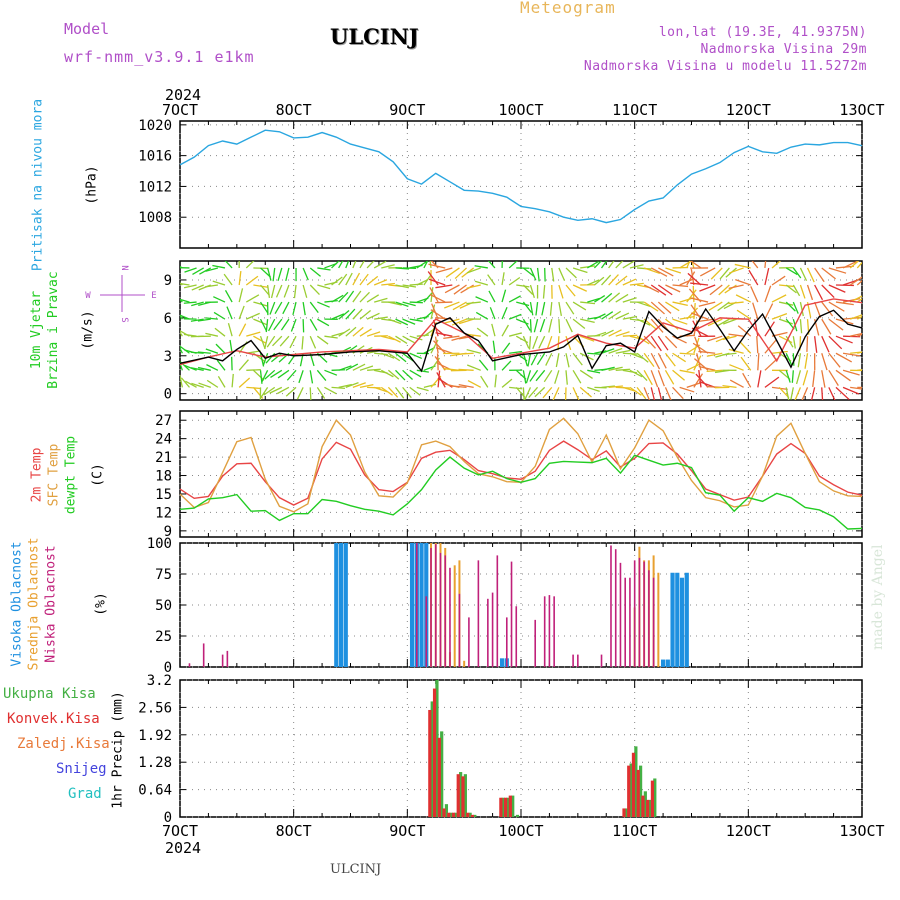  What do you see at coordinates (155, 157) in the screenshot?
I see `y-tick-label: 1016` at bounding box center [155, 157].